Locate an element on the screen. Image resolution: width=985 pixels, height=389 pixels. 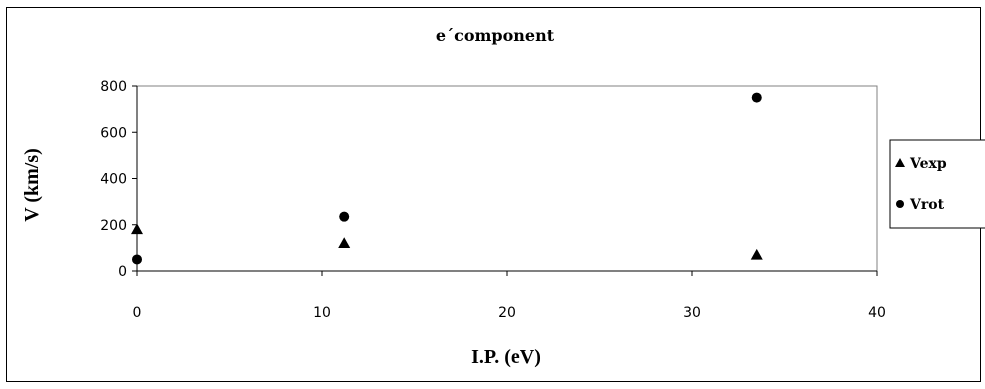
x-tick-label: 10 is located at coordinates (322, 313).